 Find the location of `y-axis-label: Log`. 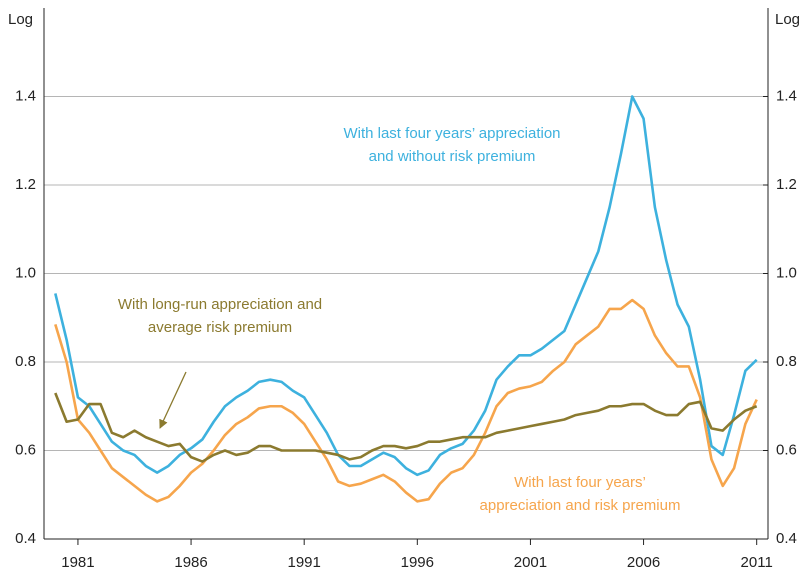

y-axis-label: Log is located at coordinates (20, 19).